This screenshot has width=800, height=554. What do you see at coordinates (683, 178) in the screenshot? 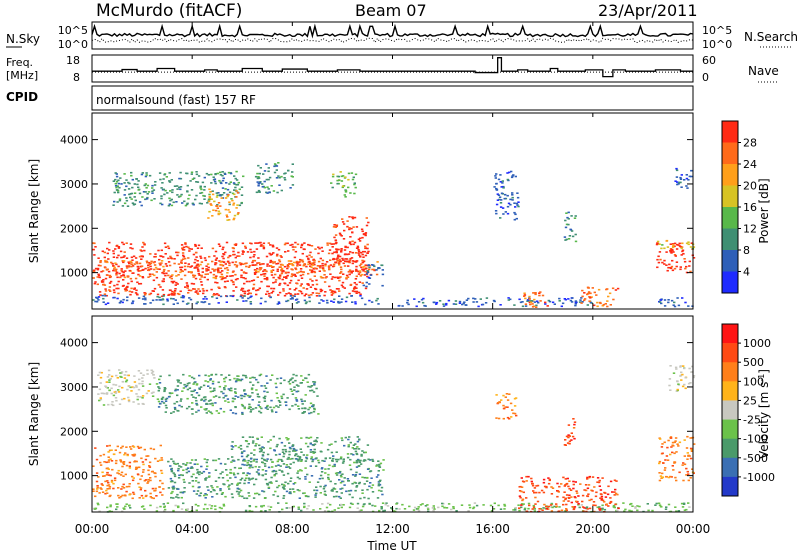
I see `power-region` at bounding box center [683, 178].